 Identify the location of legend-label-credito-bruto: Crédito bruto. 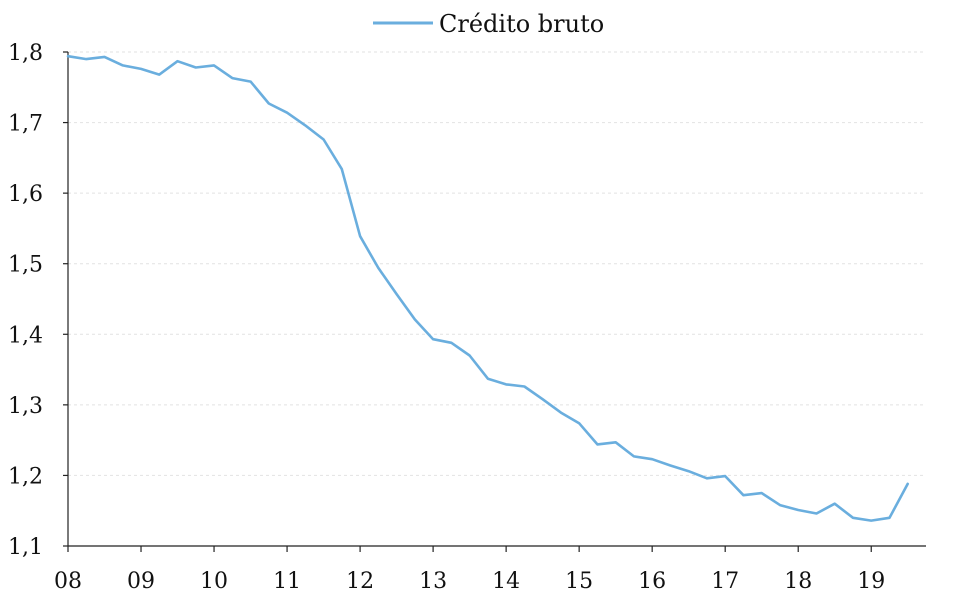
(521, 24).